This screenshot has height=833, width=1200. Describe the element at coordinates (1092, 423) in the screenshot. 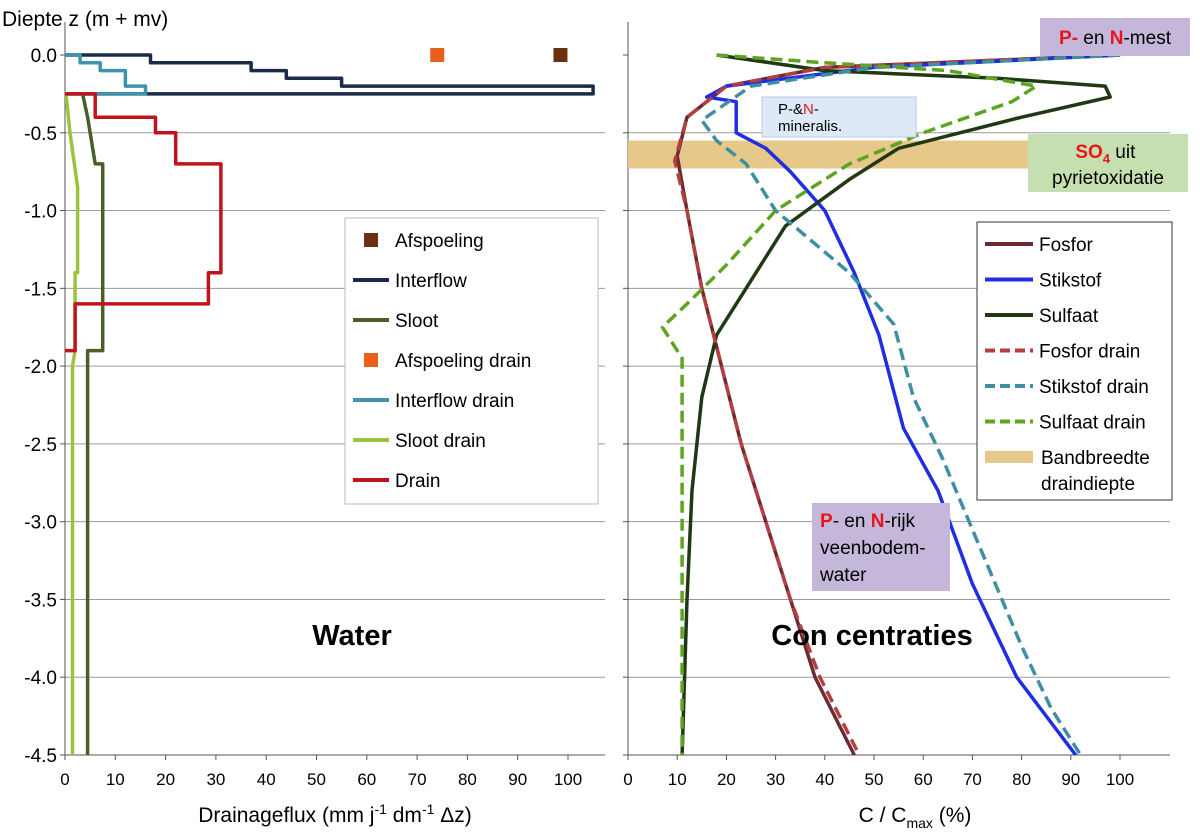

I see `legend-label-sulfaat-drain: Sulfaat drain` at that location.